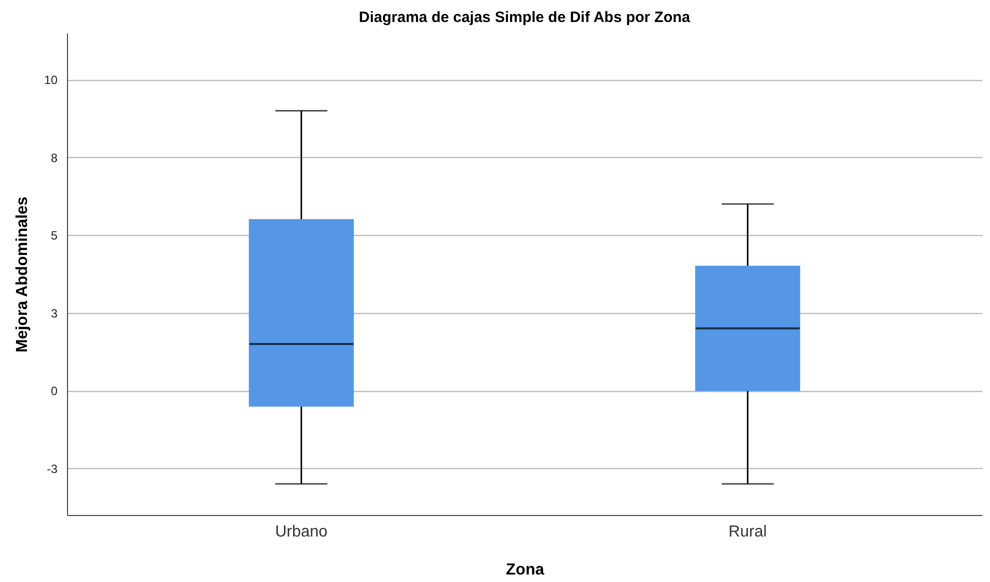 The height and width of the screenshot is (582, 990). I want to click on y-tick-label: -3, so click(52, 469).